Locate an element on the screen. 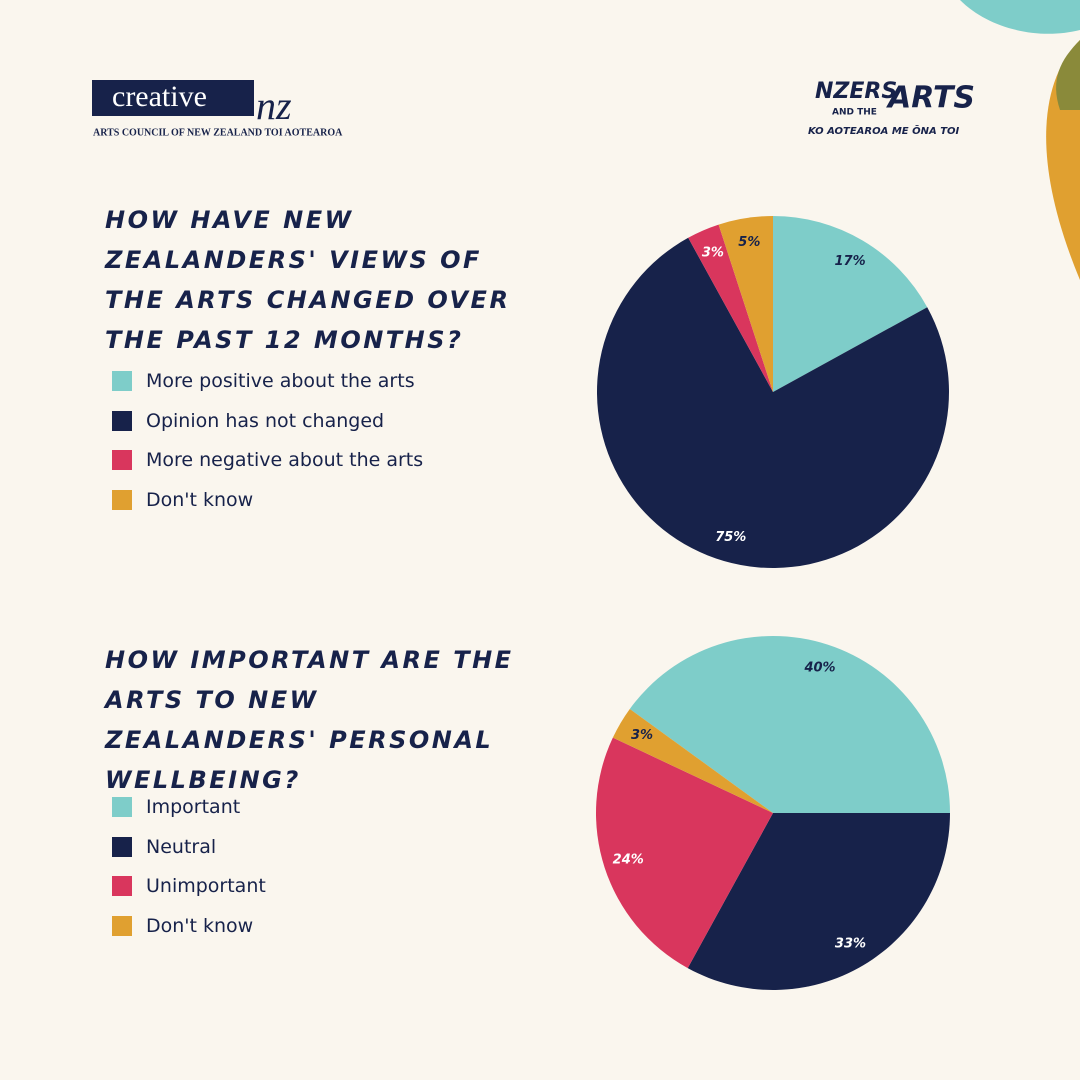 The image size is (1080, 1080). legend-item: Opinion has not changed is located at coordinates (248, 421).